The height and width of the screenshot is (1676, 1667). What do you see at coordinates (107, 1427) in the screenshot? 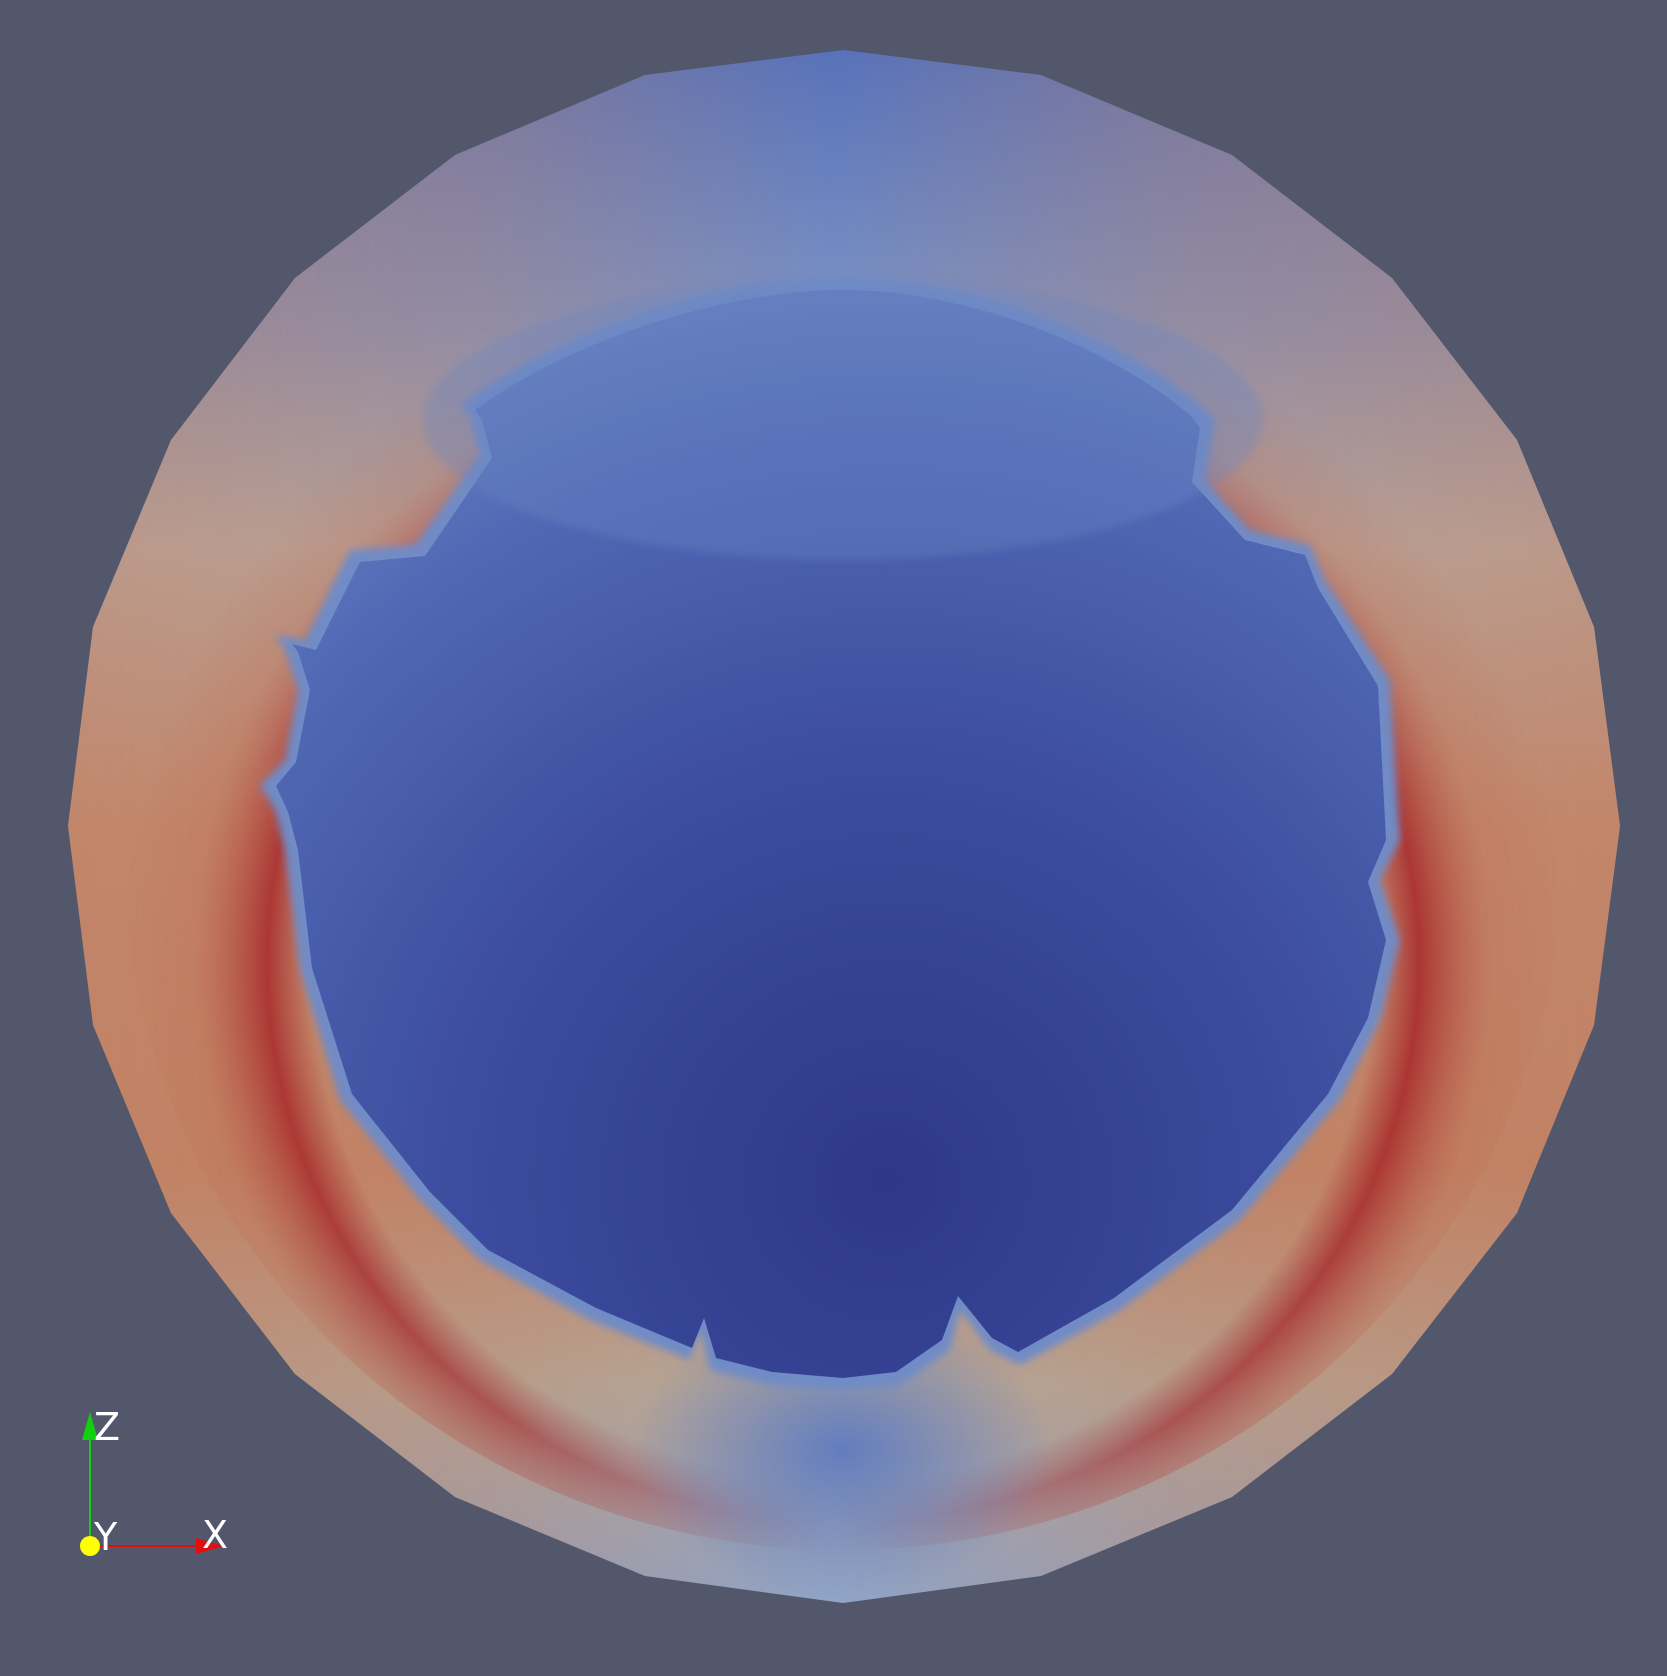
I see `axis-label-z: Z` at bounding box center [107, 1427].